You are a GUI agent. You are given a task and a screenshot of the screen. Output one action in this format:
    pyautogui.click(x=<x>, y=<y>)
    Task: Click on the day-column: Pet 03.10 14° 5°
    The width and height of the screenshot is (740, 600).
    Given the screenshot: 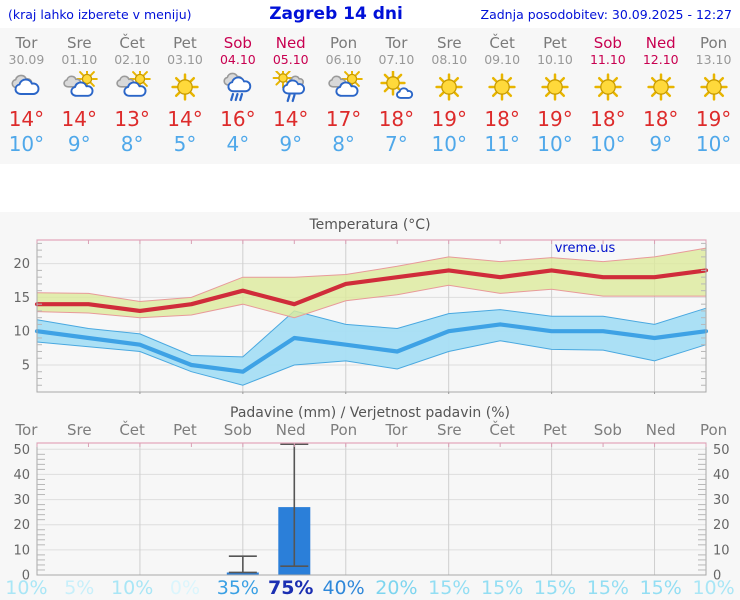 What is the action you would take?
    pyautogui.click(x=185, y=99)
    